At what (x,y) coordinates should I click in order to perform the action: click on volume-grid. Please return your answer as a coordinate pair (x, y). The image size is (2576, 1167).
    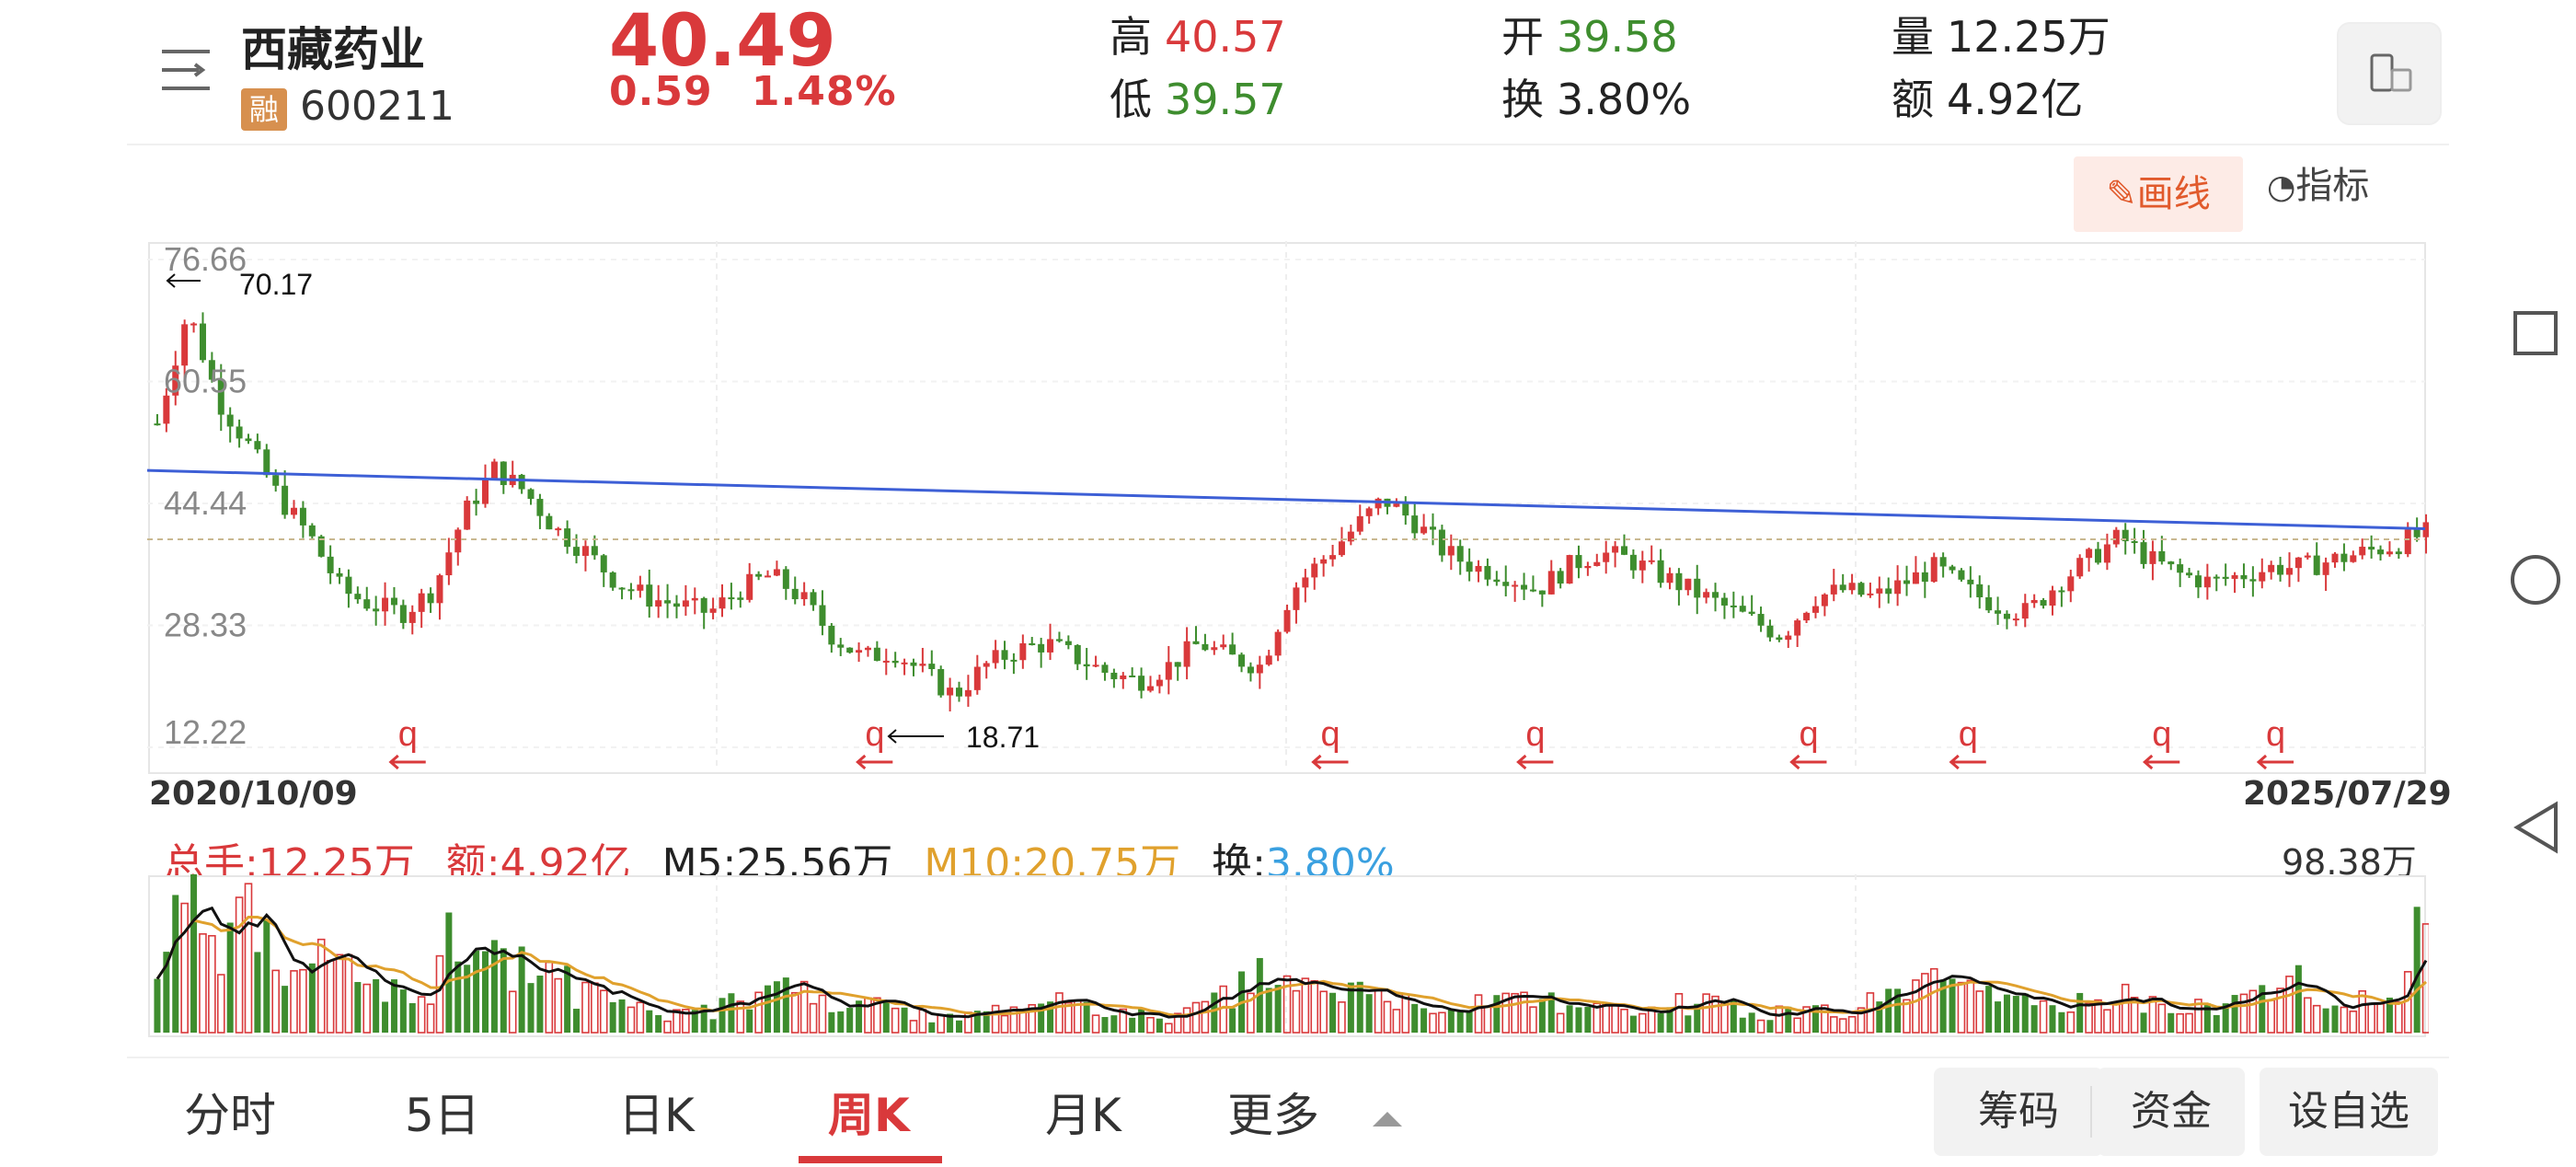
    Looking at the image, I should click on (1286, 954).